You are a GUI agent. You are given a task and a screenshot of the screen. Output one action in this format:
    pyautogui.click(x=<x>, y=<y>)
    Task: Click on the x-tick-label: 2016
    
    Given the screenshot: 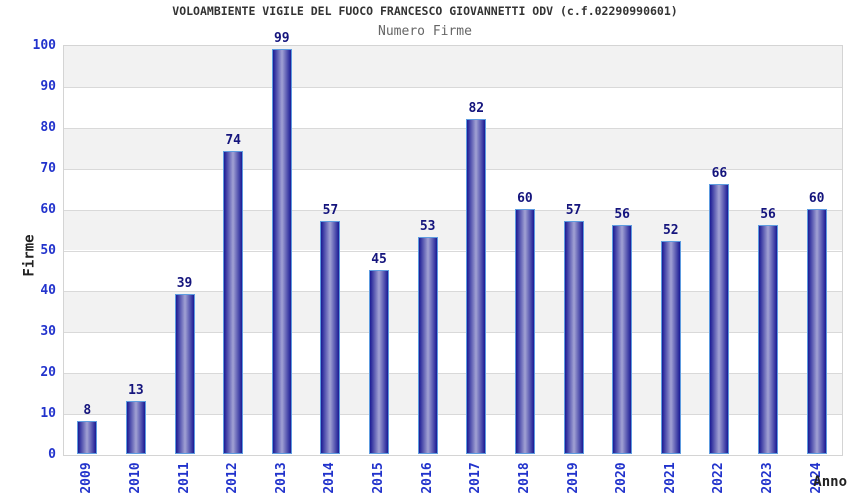 What is the action you would take?
    pyautogui.click(x=427, y=478)
    